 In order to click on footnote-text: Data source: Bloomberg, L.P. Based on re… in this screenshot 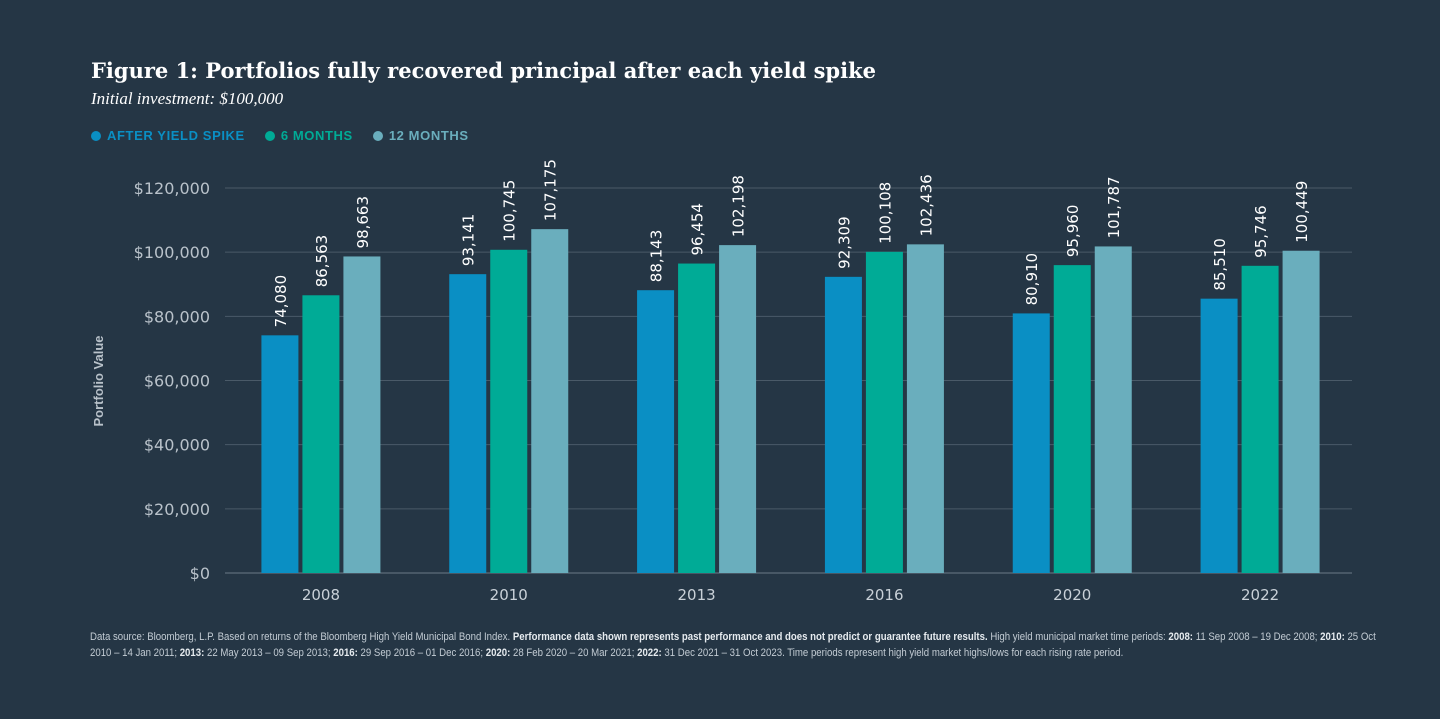, I will do `click(301, 637)`.